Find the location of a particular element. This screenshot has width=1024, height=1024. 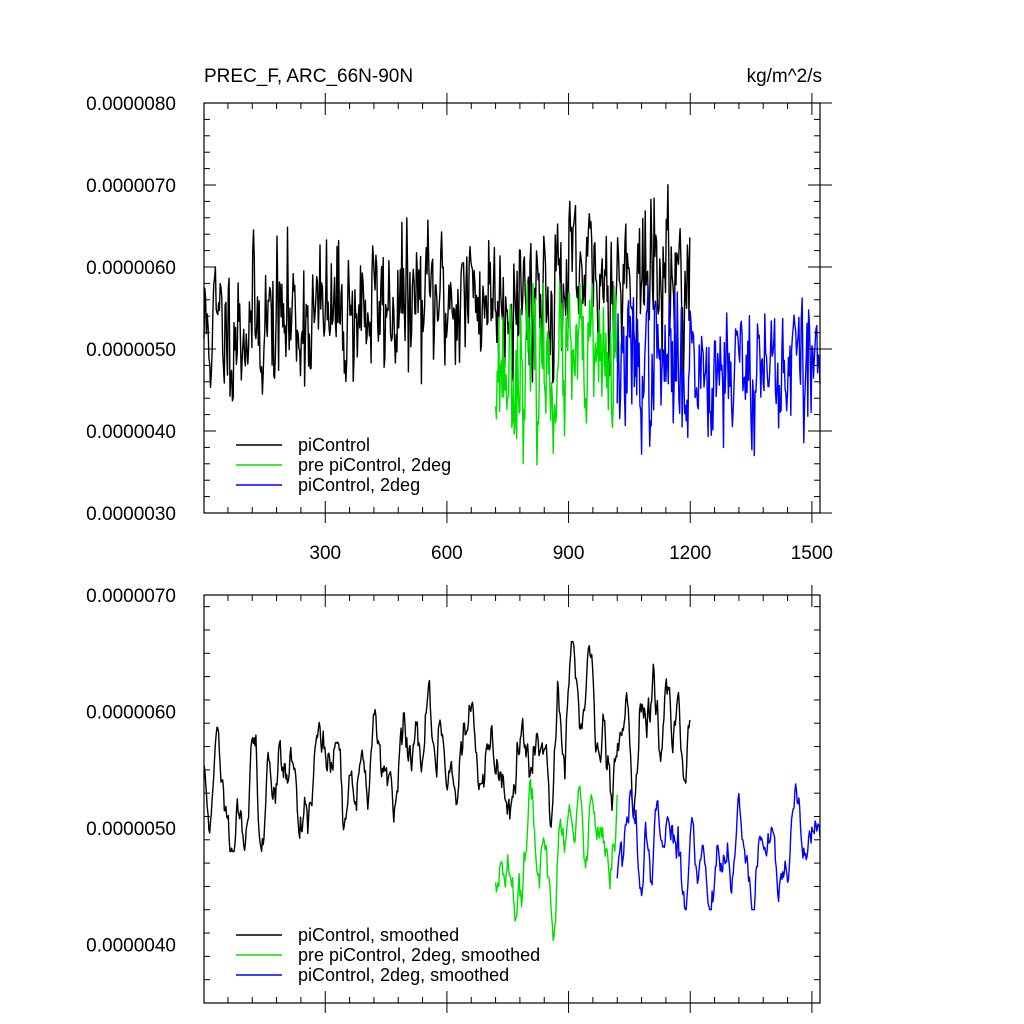

legend-label: piControl, 2deg is located at coordinates (359, 485).